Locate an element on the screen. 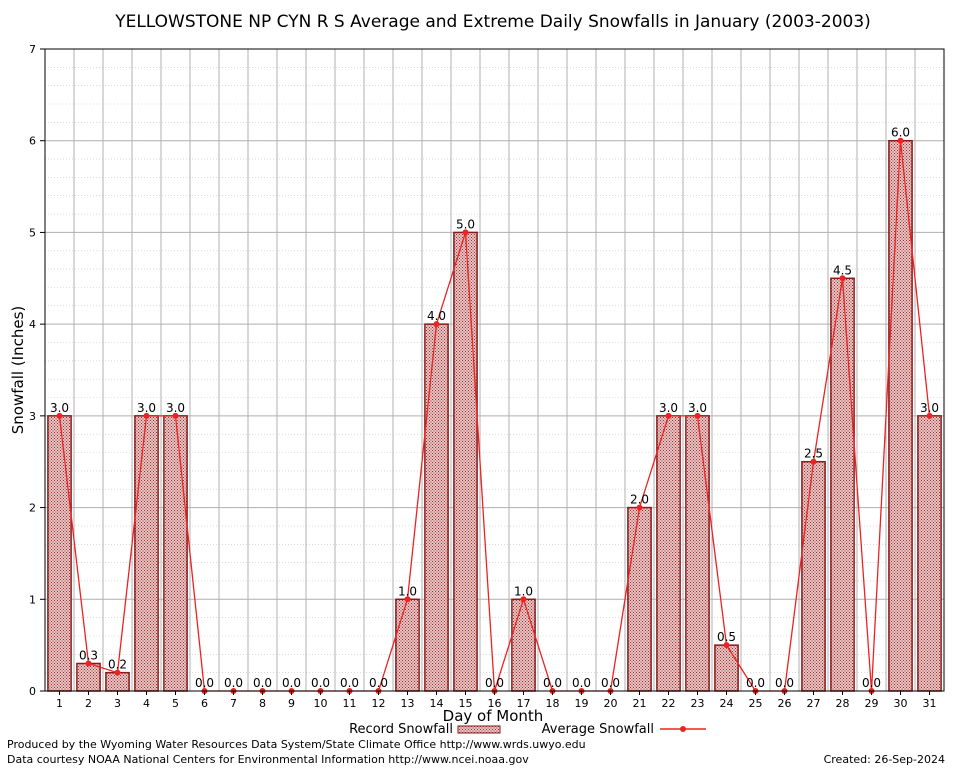 The height and width of the screenshot is (768, 954). data-label: 0.3 is located at coordinates (88, 655).